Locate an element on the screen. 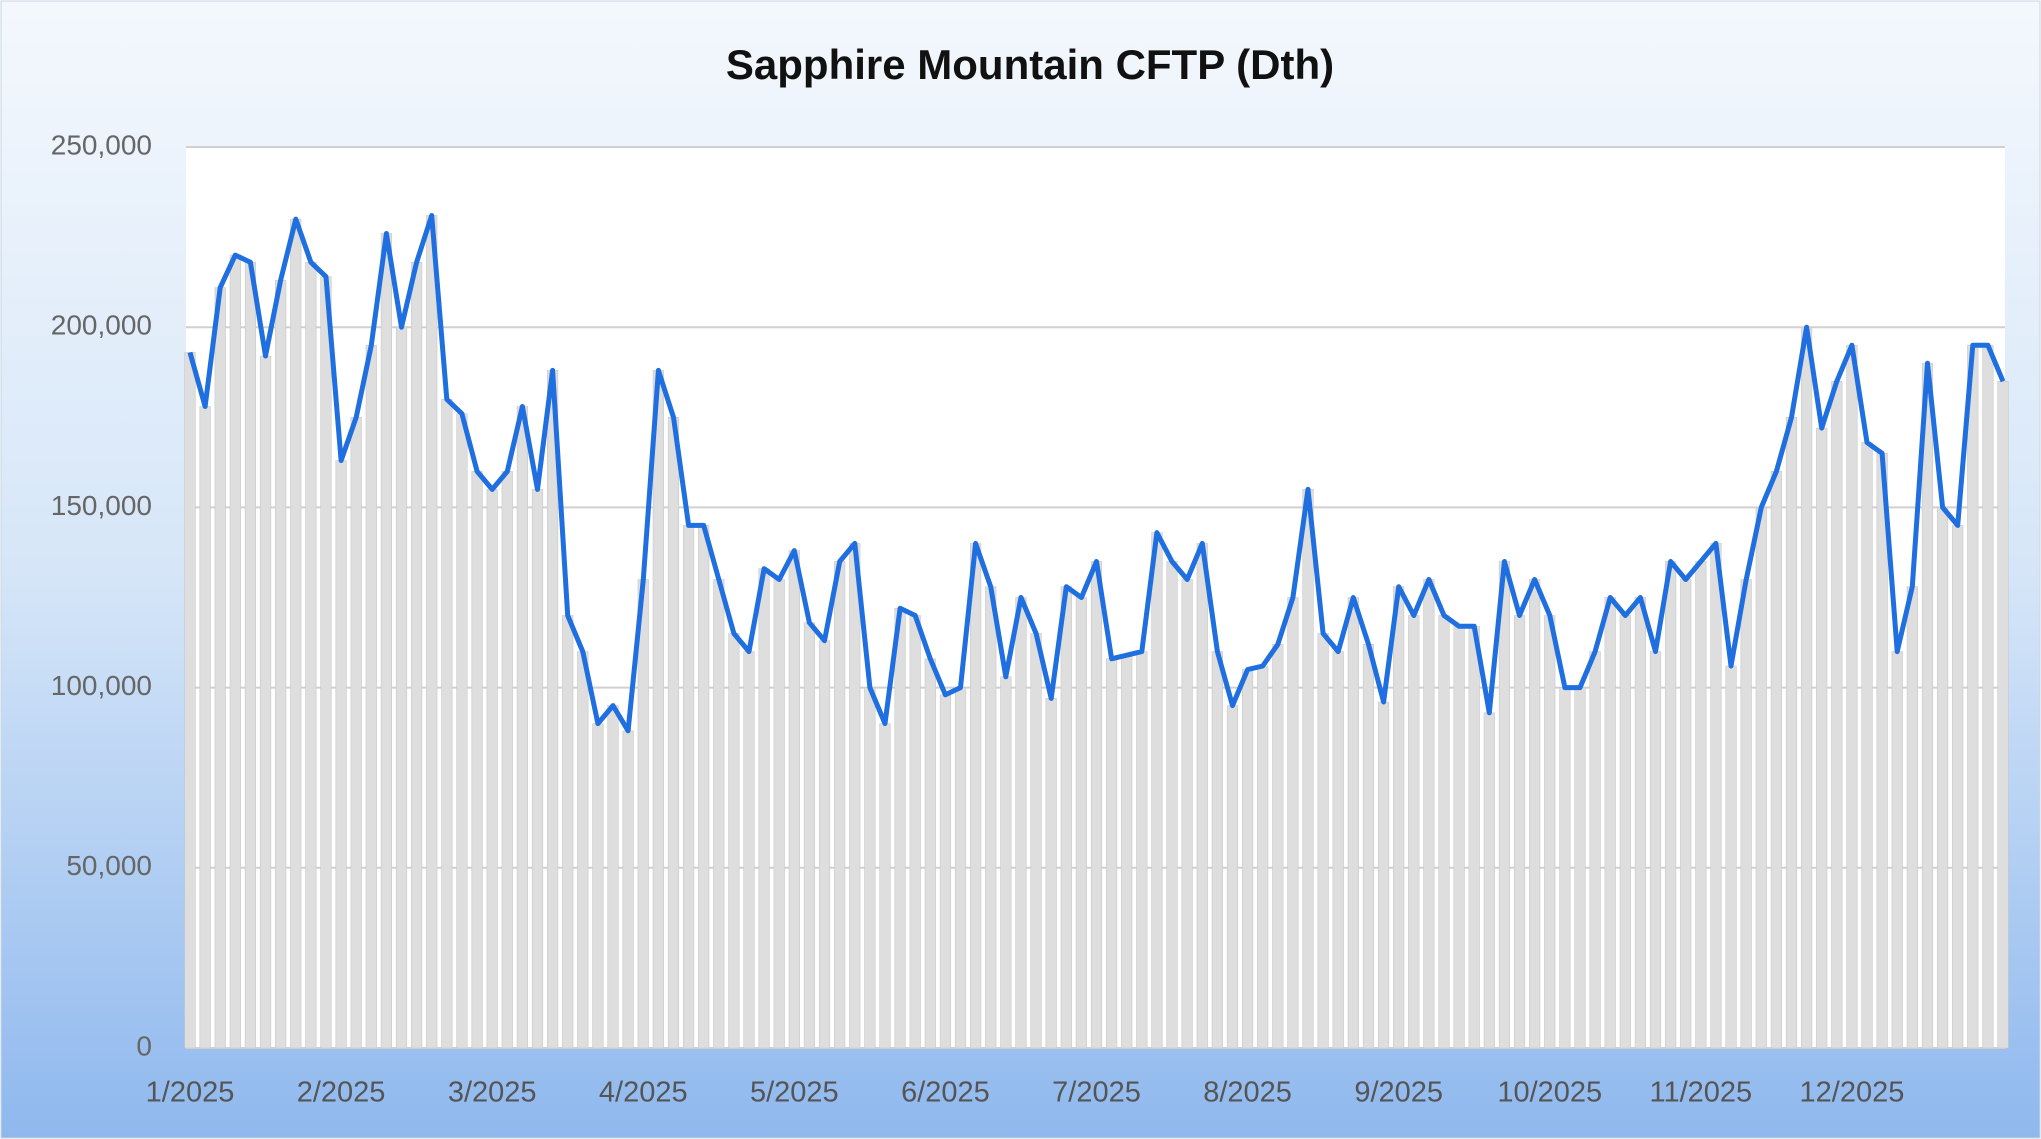 The width and height of the screenshot is (2041, 1139). x-tick-label: 10/2025 is located at coordinates (1549, 1093).